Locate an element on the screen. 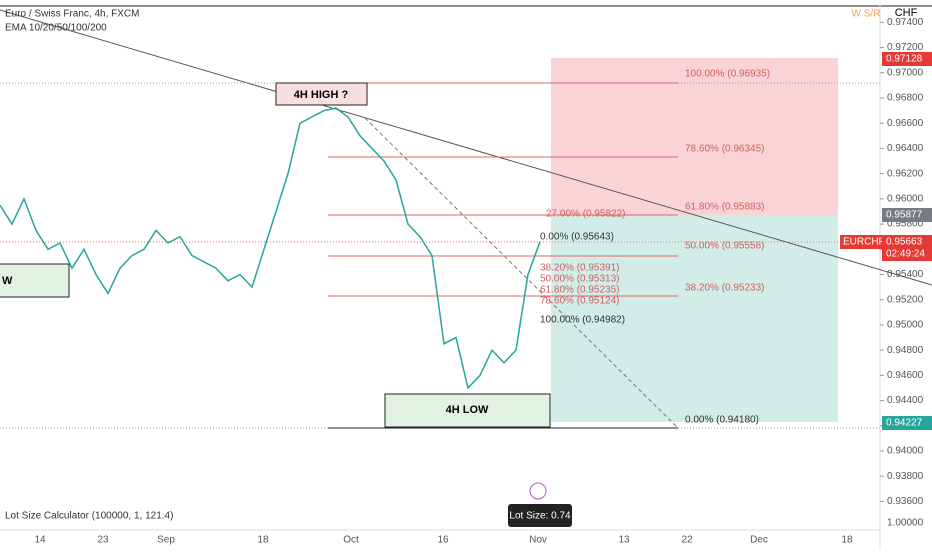 This screenshot has width=932, height=555. high-box is located at coordinates (321, 94).